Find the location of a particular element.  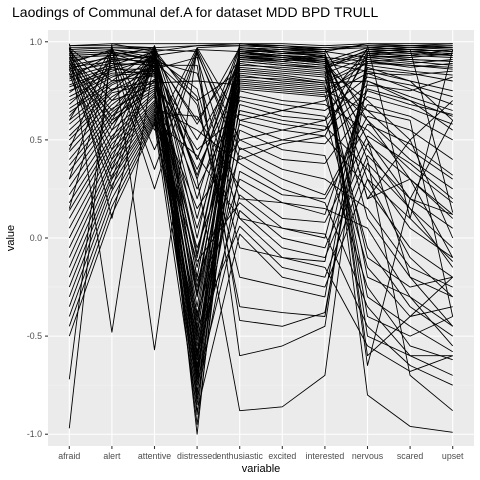

x-tick-label-nervous: nervous is located at coordinates (368, 456).